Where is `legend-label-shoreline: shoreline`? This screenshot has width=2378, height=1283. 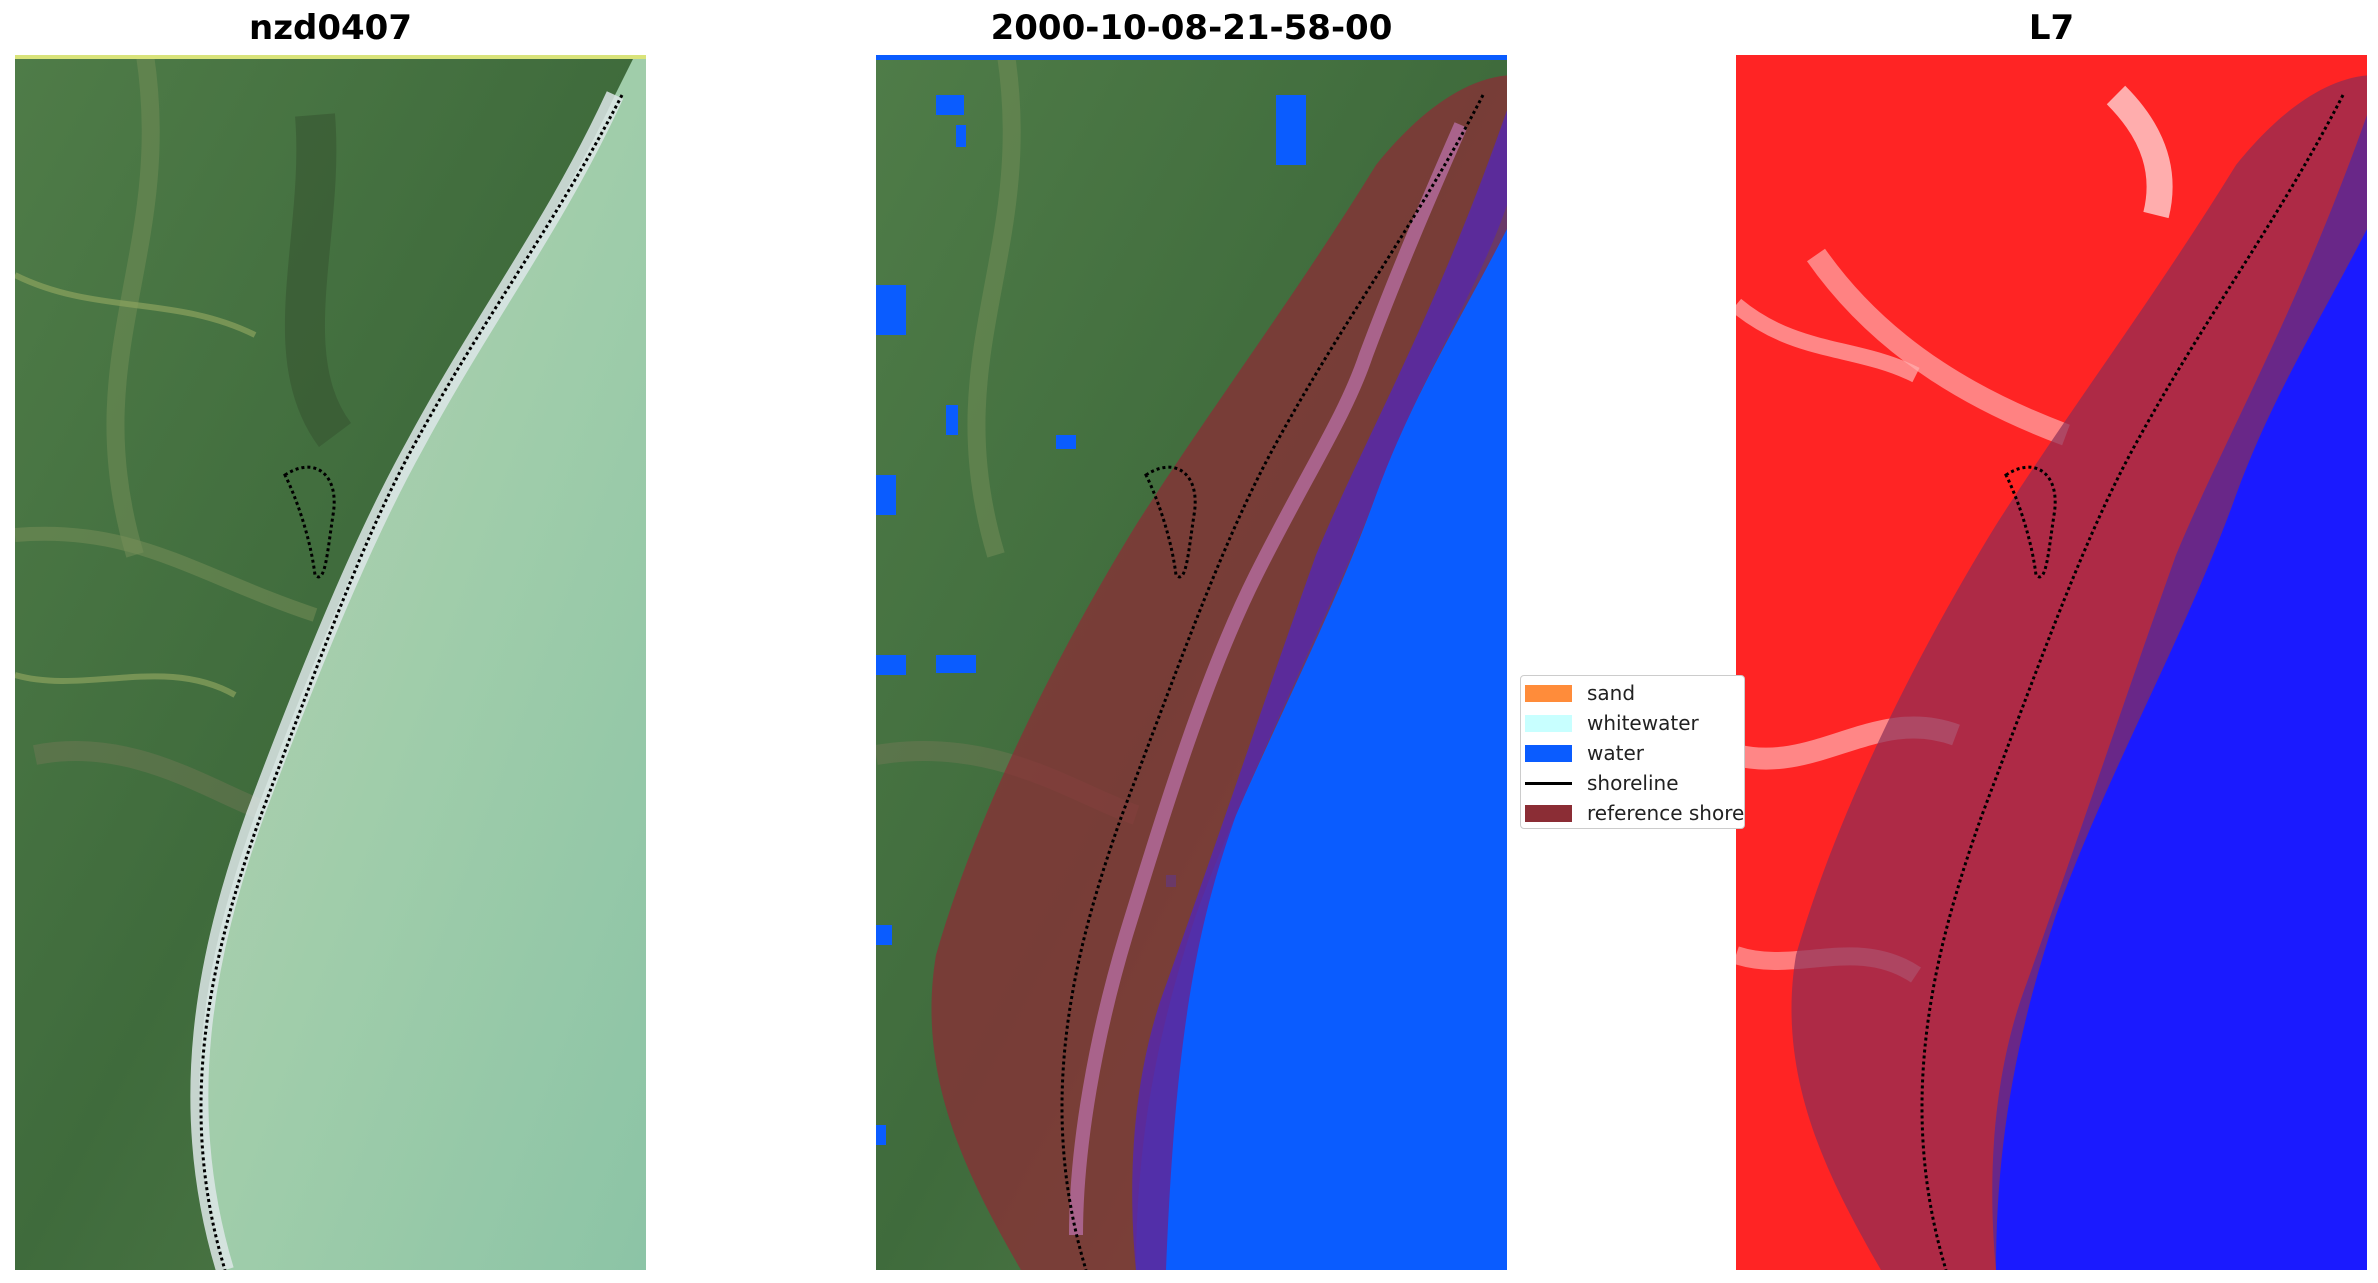
legend-label-shoreline: shoreline is located at coordinates (1633, 783).